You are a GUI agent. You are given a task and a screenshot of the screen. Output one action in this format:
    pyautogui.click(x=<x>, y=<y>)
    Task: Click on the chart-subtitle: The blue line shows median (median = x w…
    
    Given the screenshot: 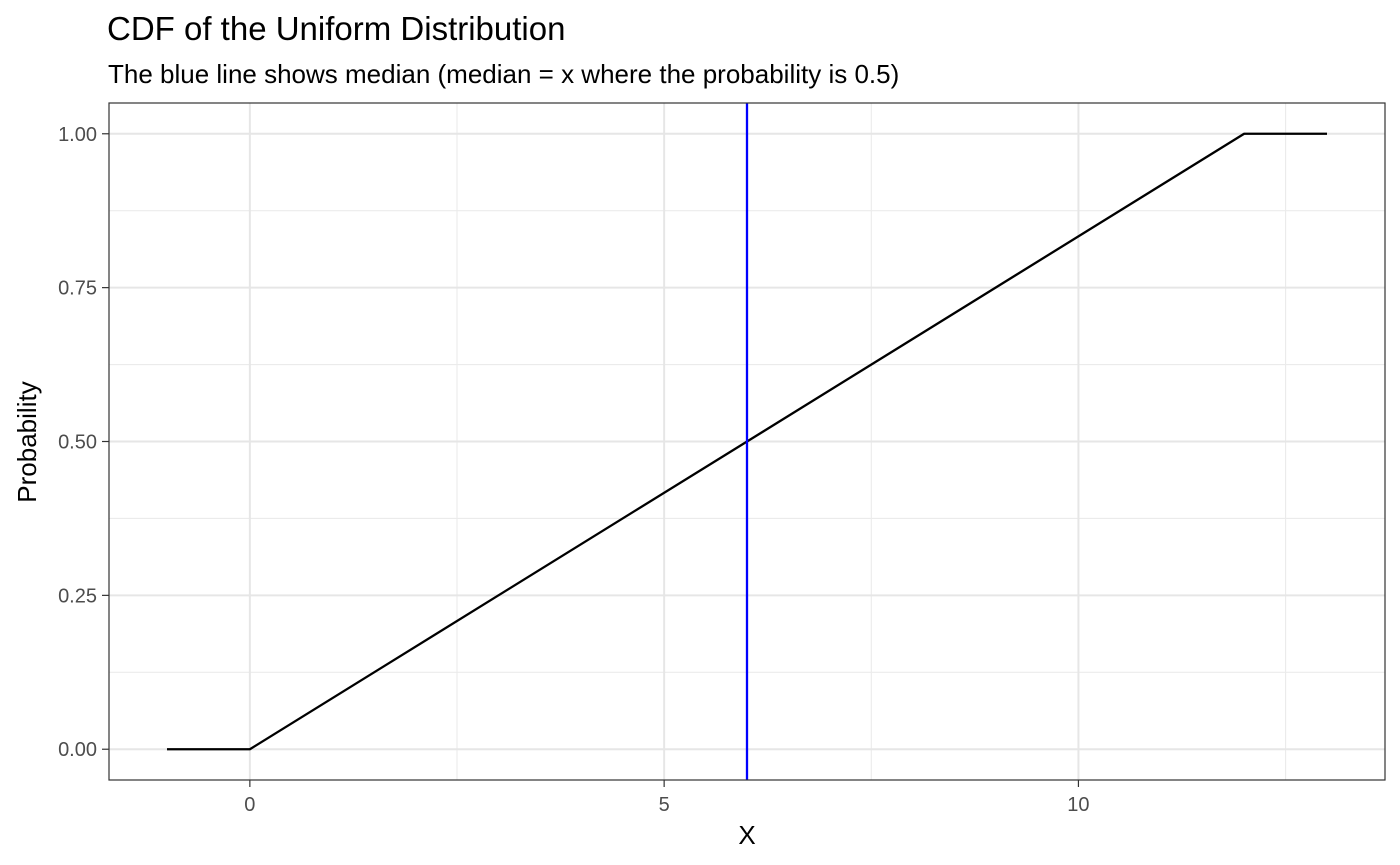 What is the action you would take?
    pyautogui.click(x=503, y=74)
    